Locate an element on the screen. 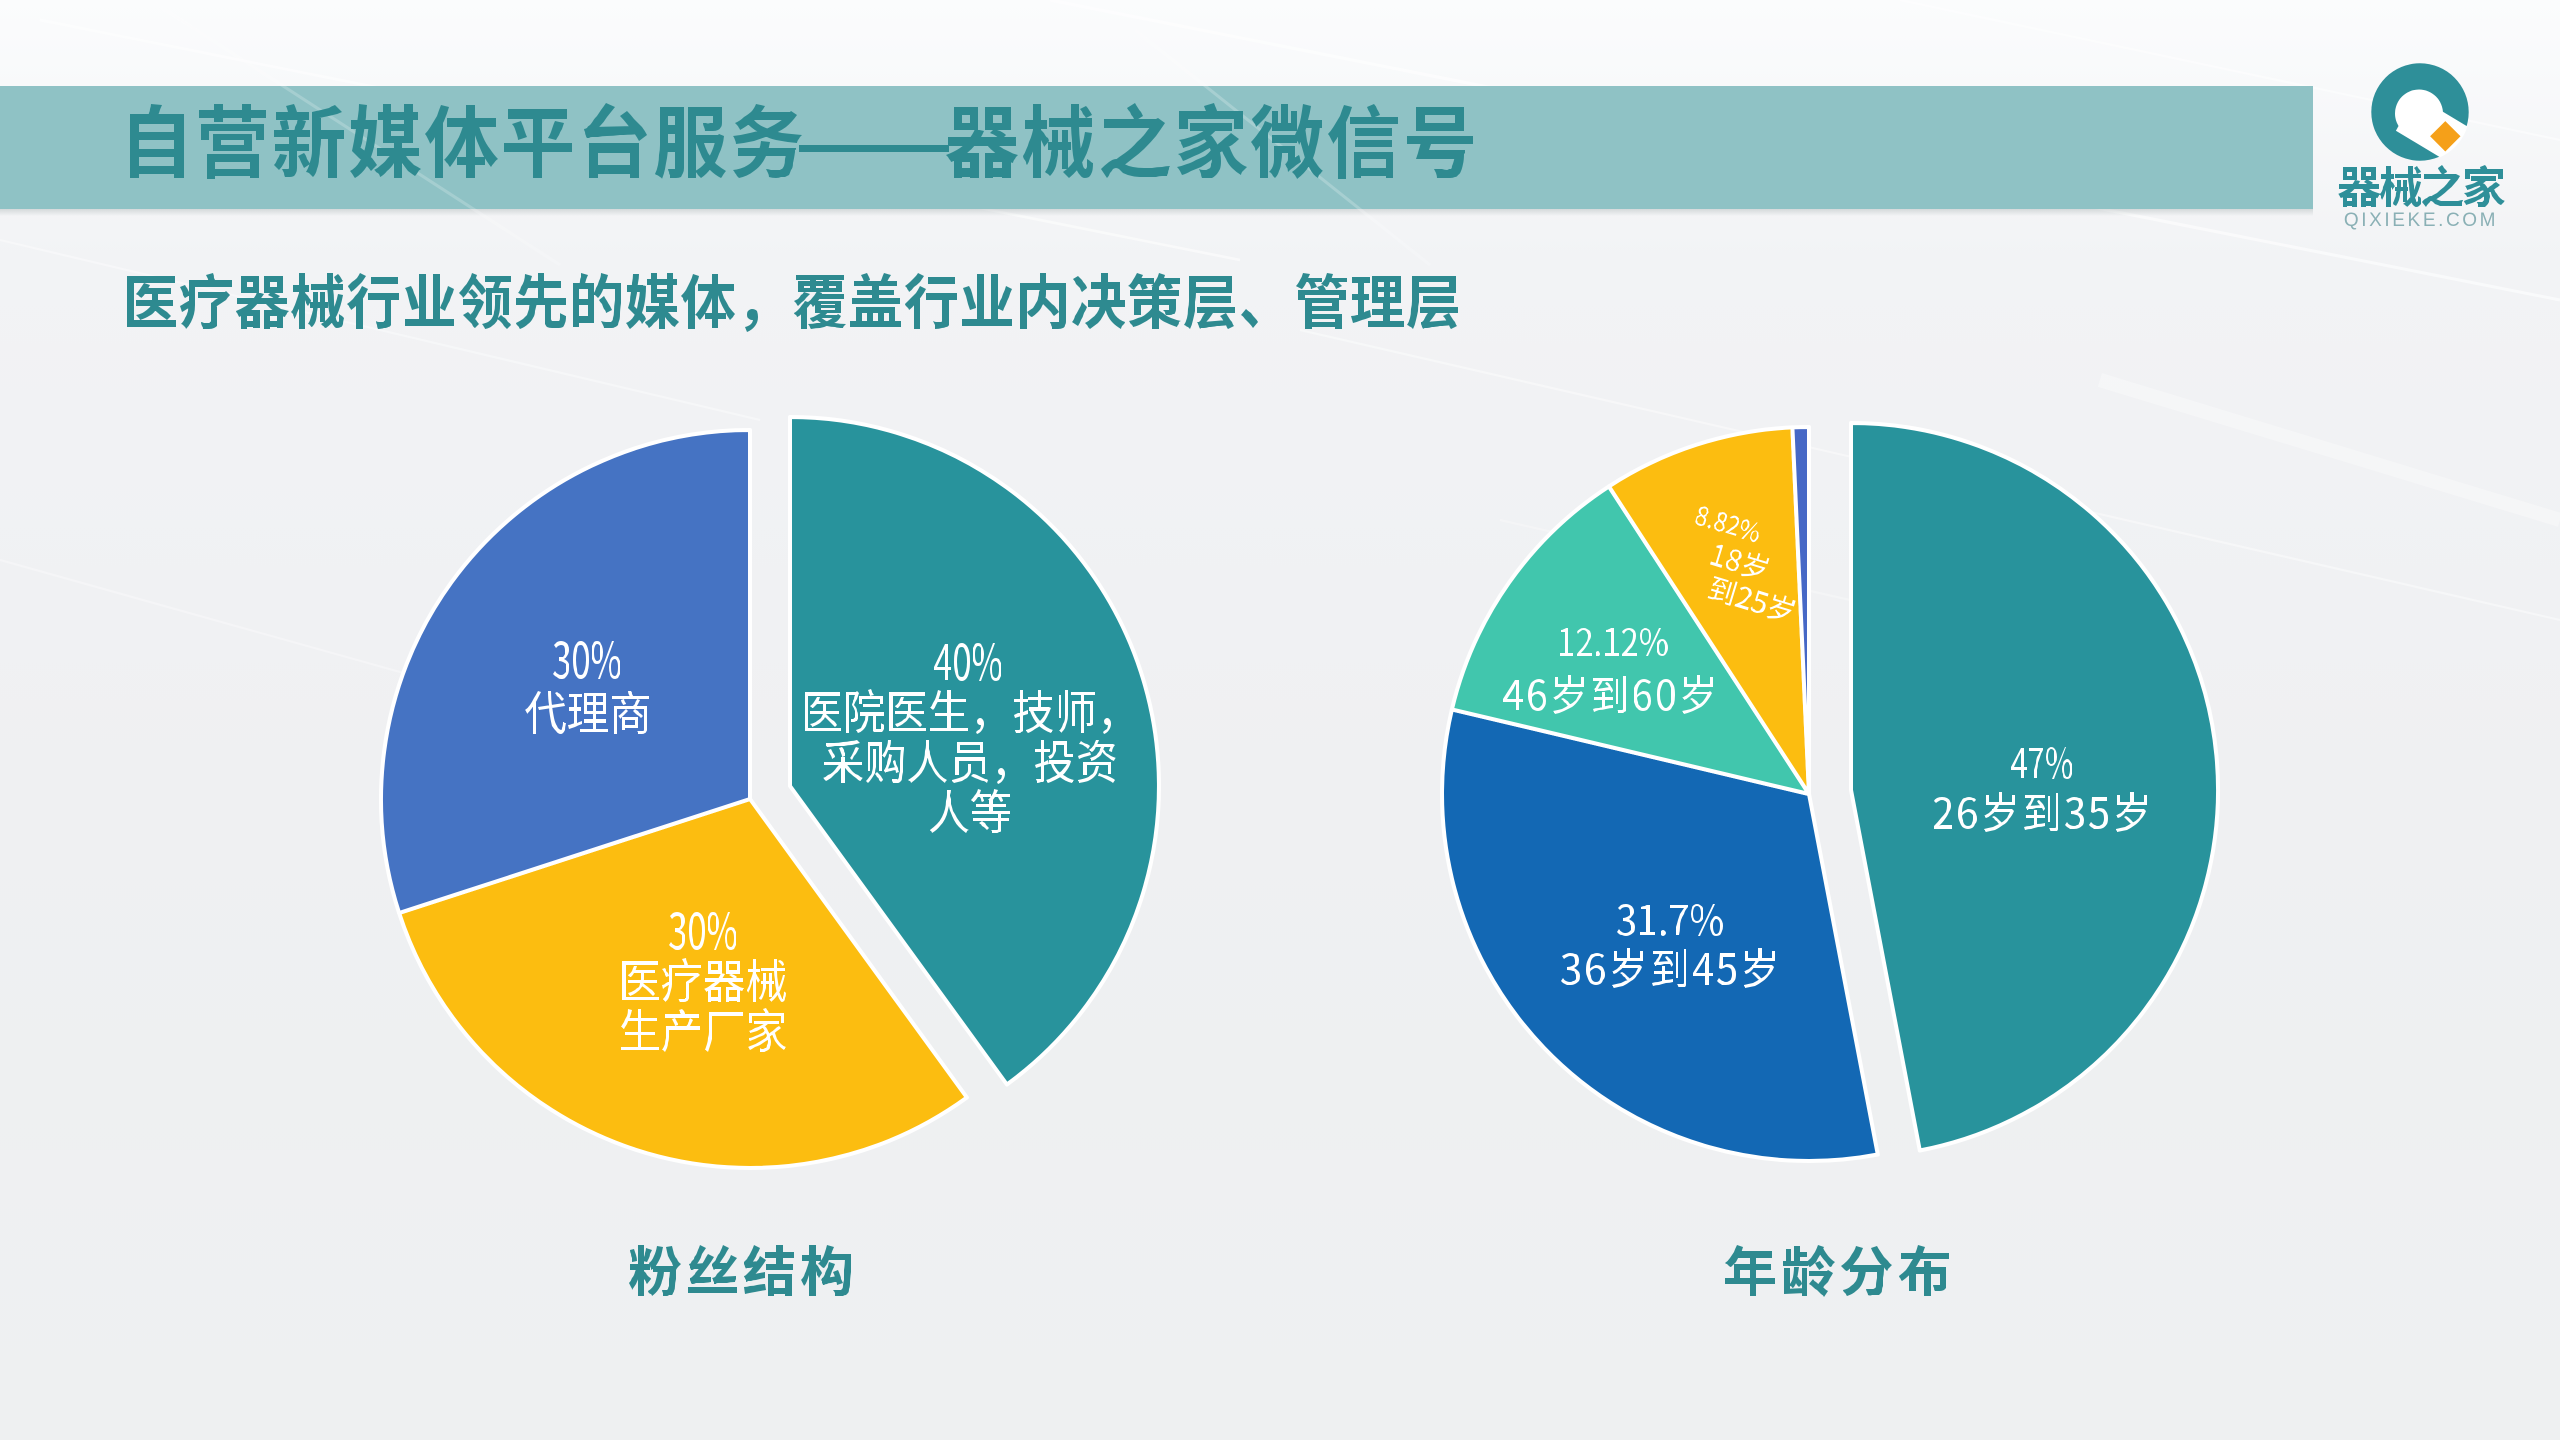  svg-text: QIXIEKE.COM is located at coordinates (2421, 220).